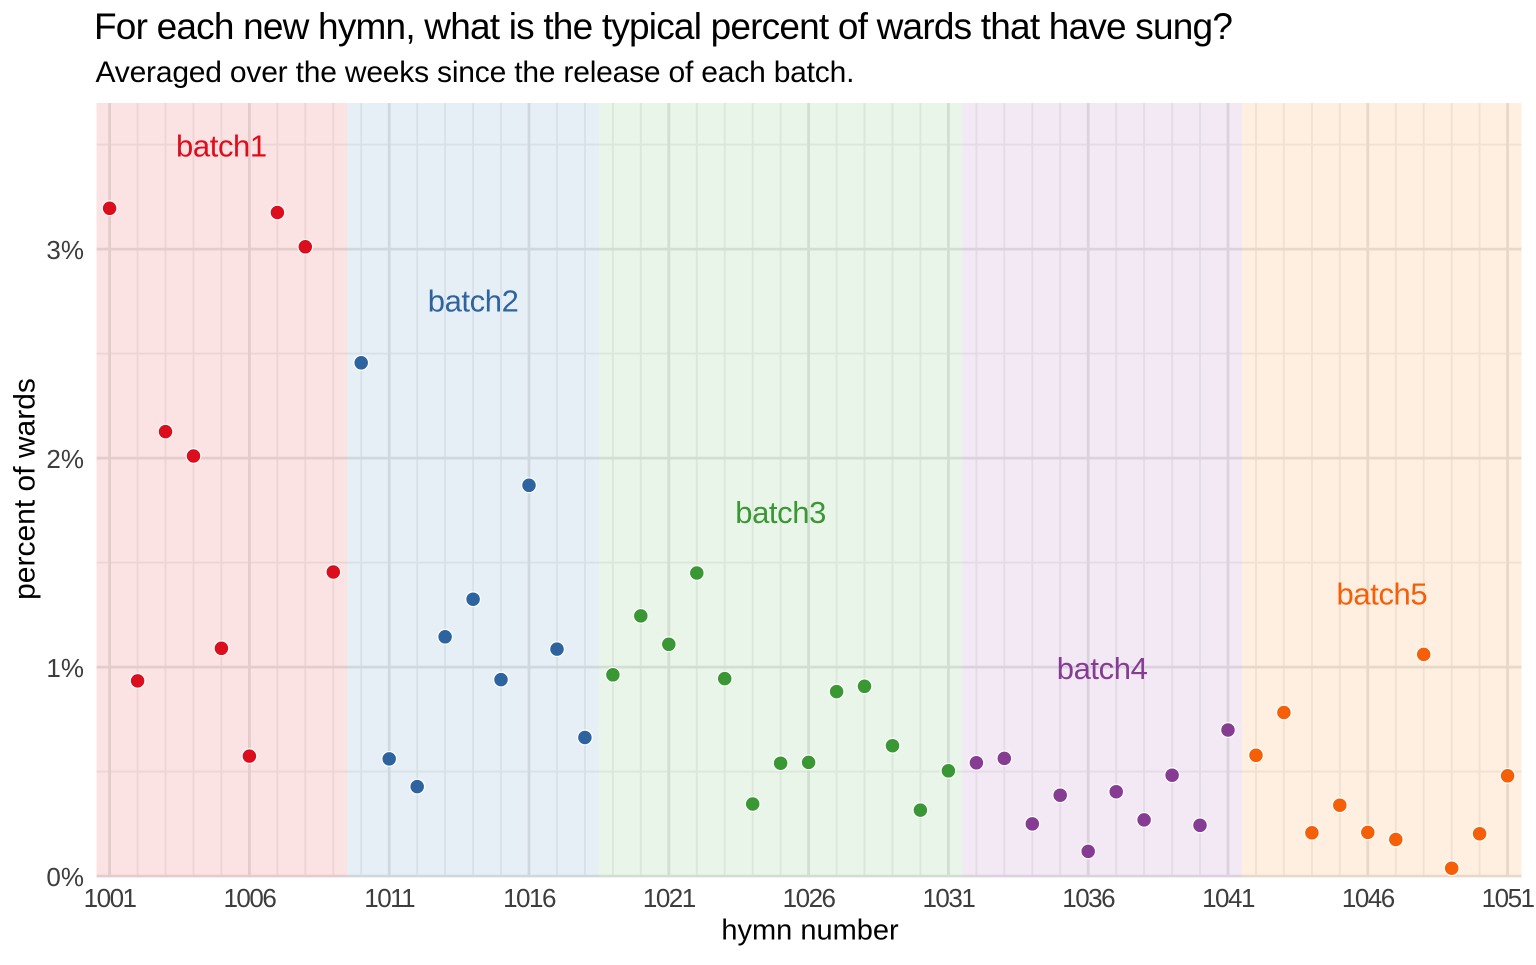  What do you see at coordinates (65, 668) in the screenshot?
I see `svg-text: 1%` at bounding box center [65, 668].